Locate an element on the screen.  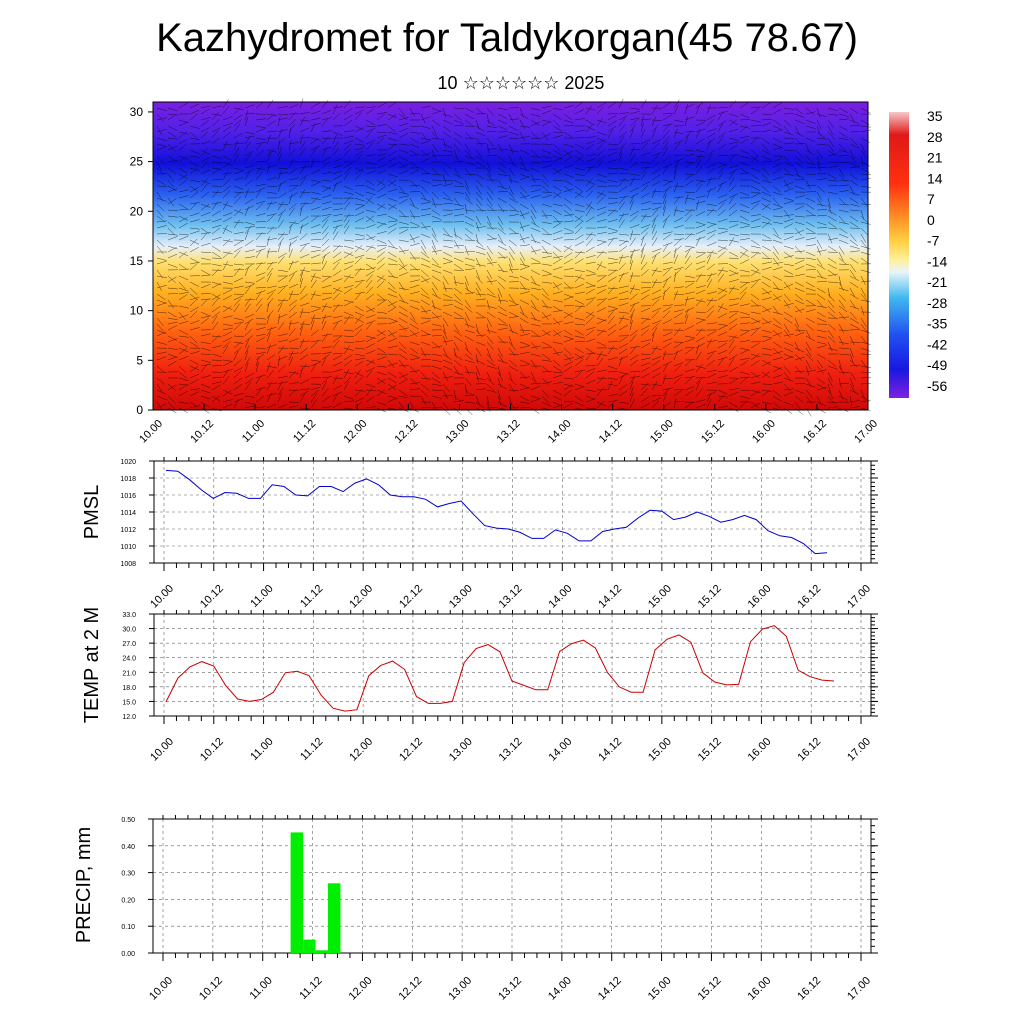
precip-bar is located at coordinates (309, 946).